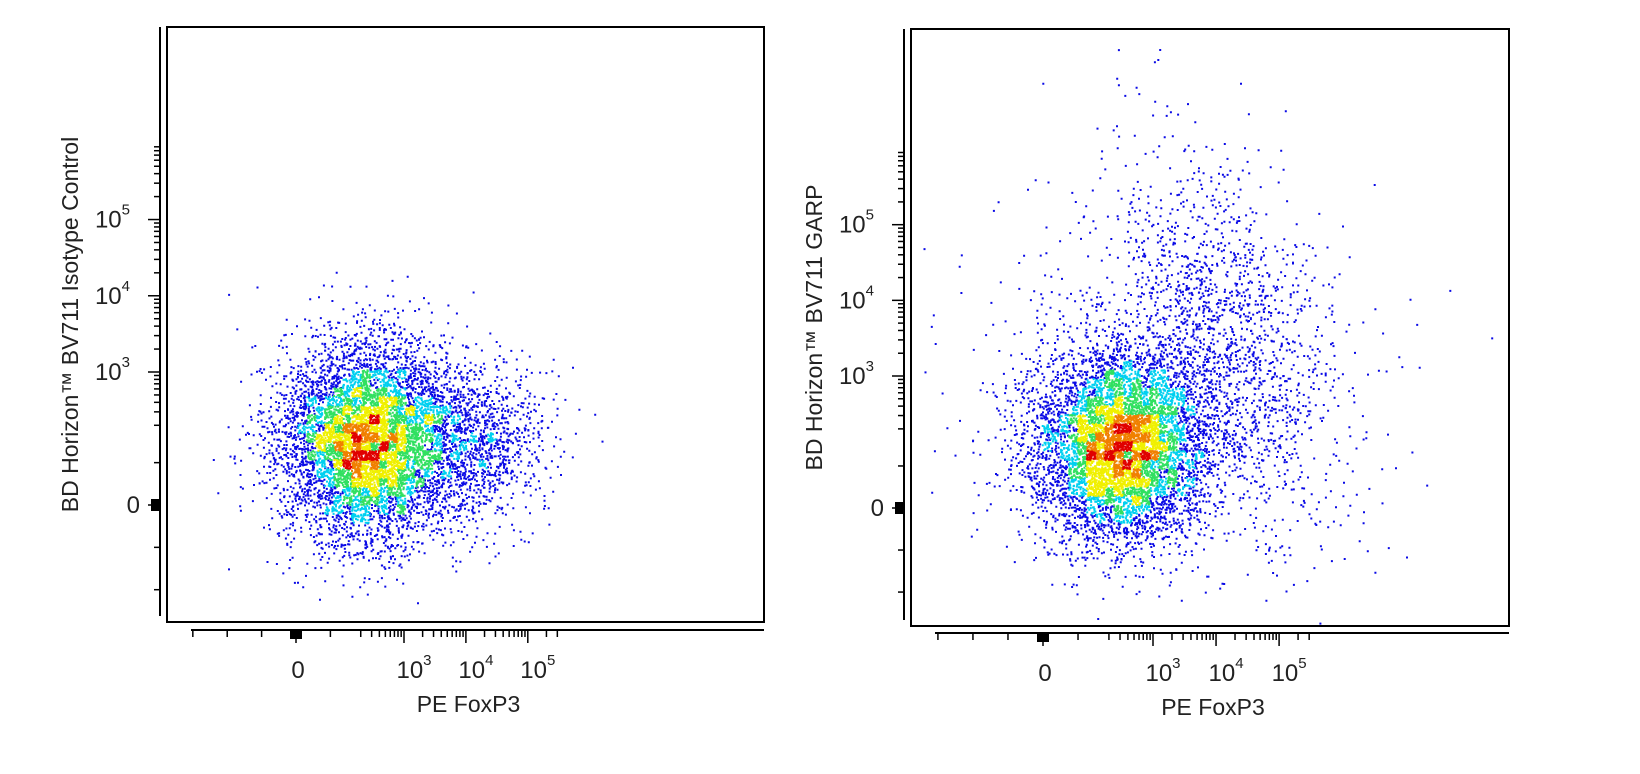 Image resolution: width=1640 pixels, height=774 pixels. I want to click on y-axis-title: BD Horizon™ BV711 Isotype Control, so click(70, 324).